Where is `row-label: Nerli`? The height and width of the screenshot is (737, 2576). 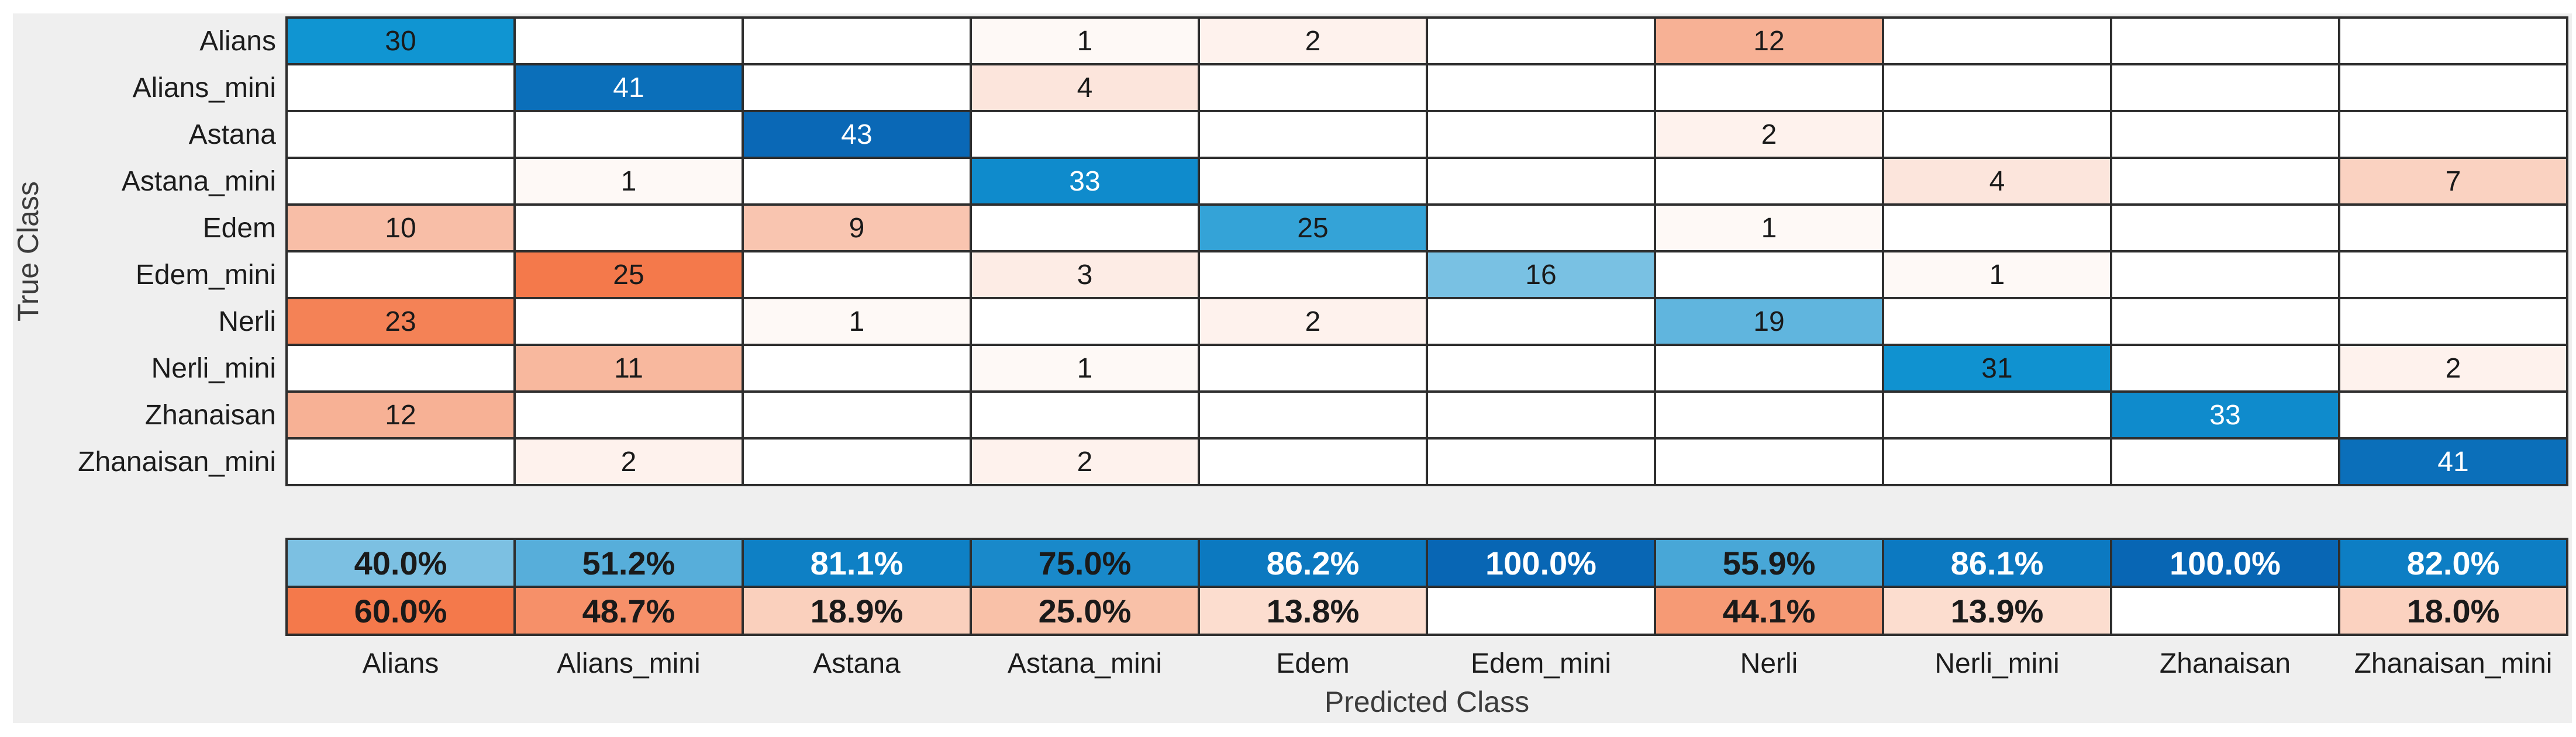
row-label: Nerli is located at coordinates (247, 322).